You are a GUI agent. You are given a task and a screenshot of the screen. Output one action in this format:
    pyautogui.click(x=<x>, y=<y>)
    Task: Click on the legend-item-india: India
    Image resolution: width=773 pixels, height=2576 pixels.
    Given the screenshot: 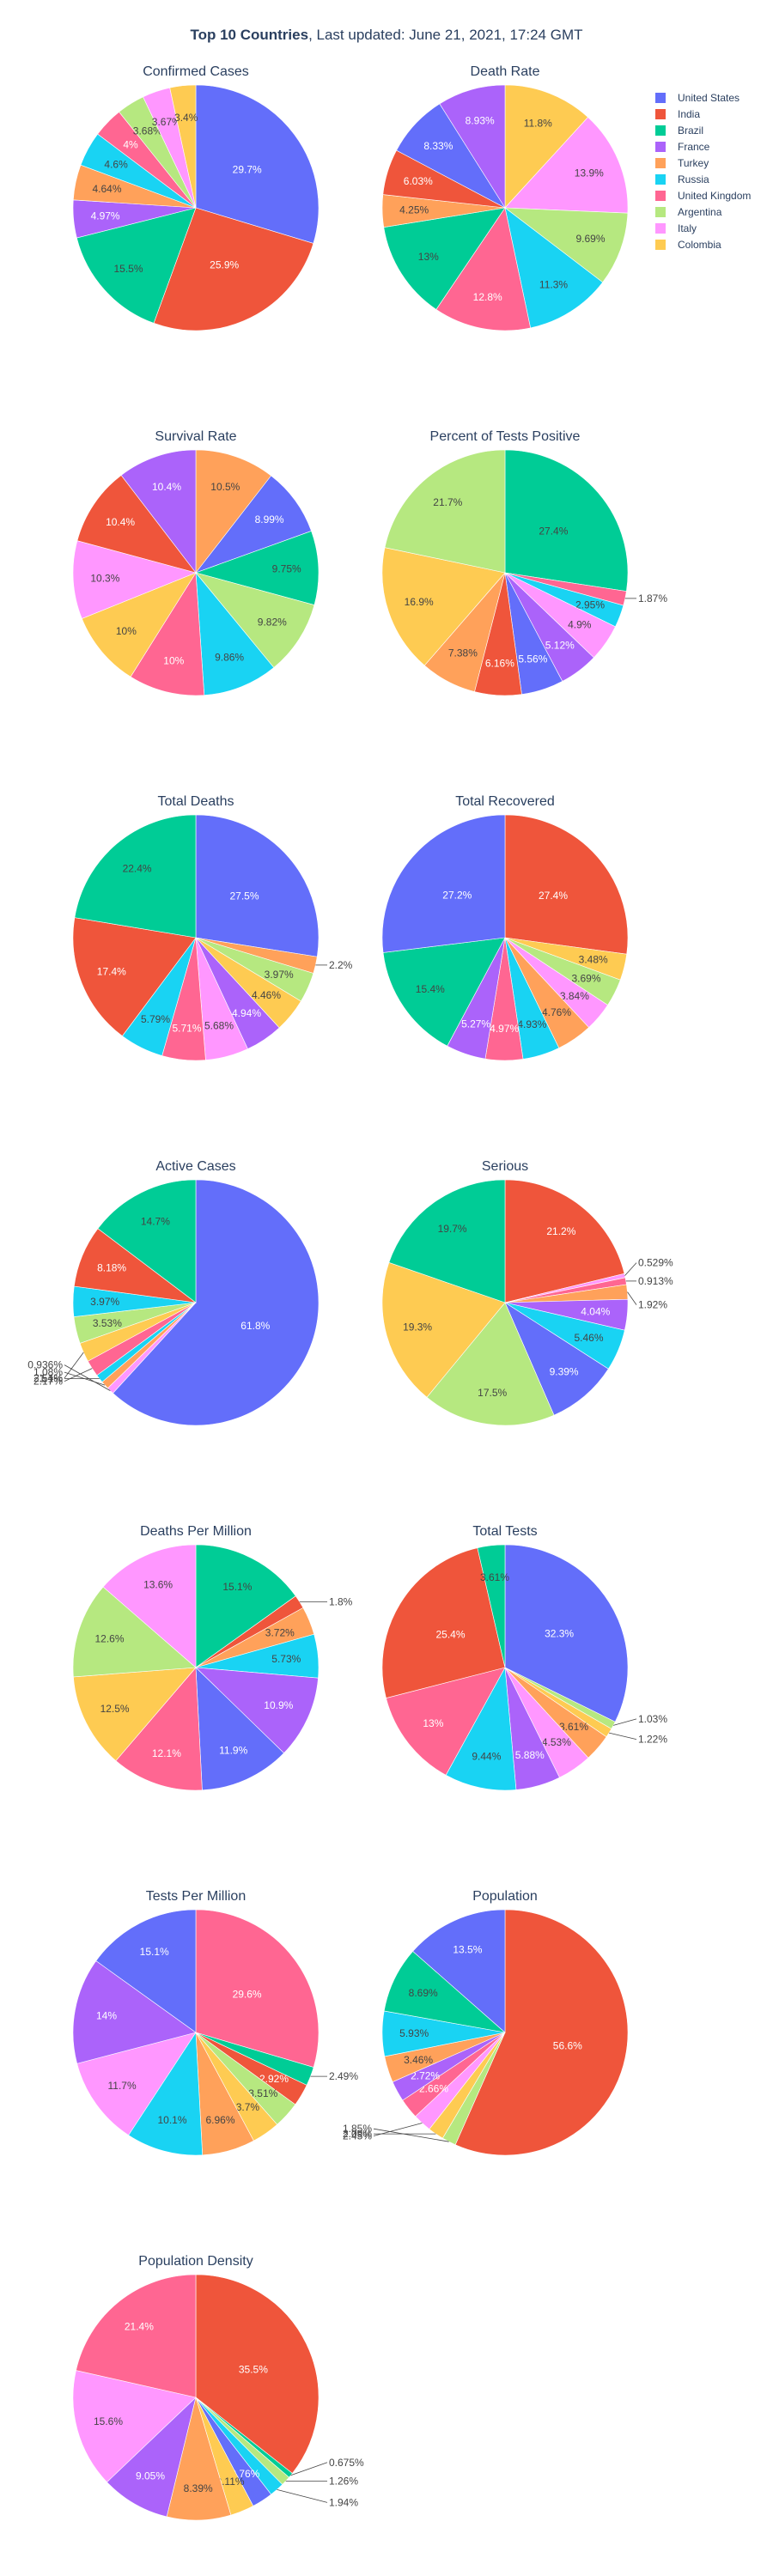 What is the action you would take?
    pyautogui.click(x=677, y=114)
    